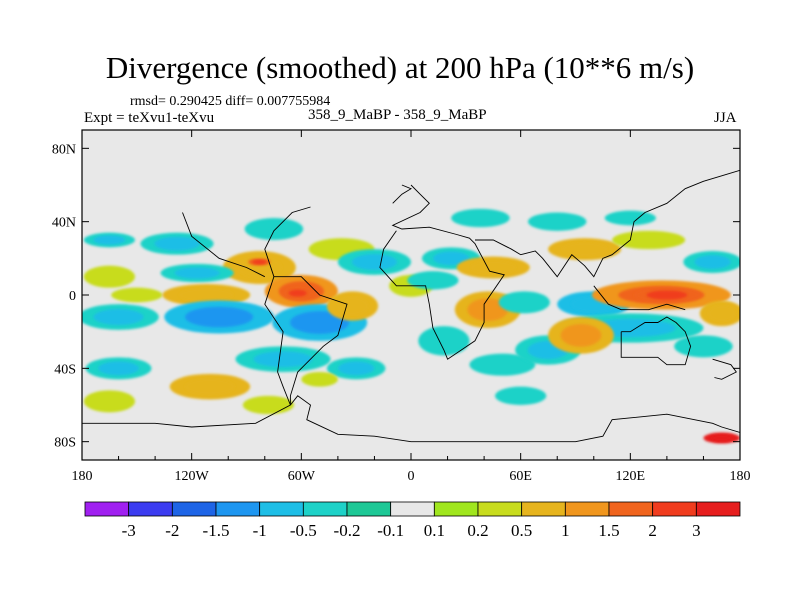 This screenshot has height=600, width=800. I want to click on colorbar: -3 -2 -1.5 -1 -0.5 -0.2 -0.1 0.1 0.2 0.5 1 1.5 2 3, so click(412, 520).